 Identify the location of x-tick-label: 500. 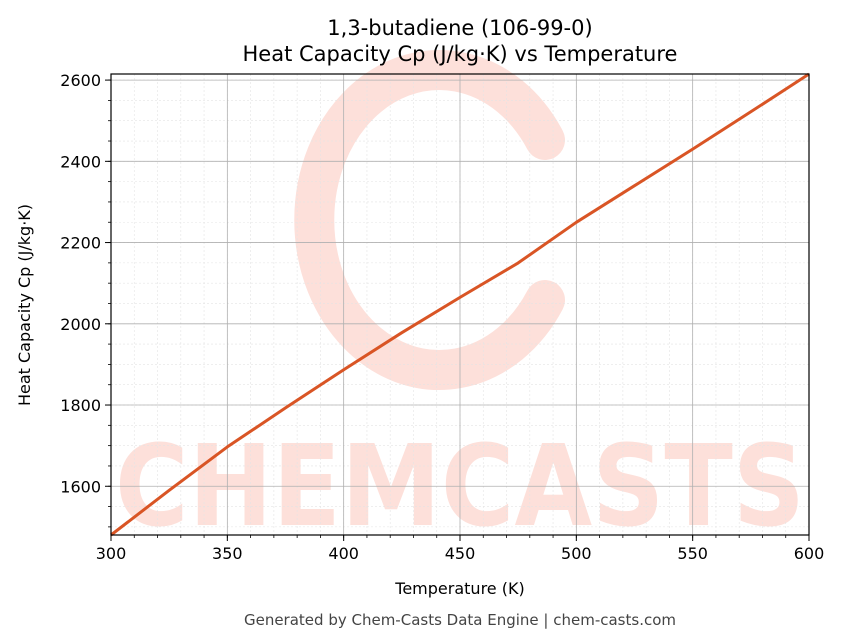
(576, 553).